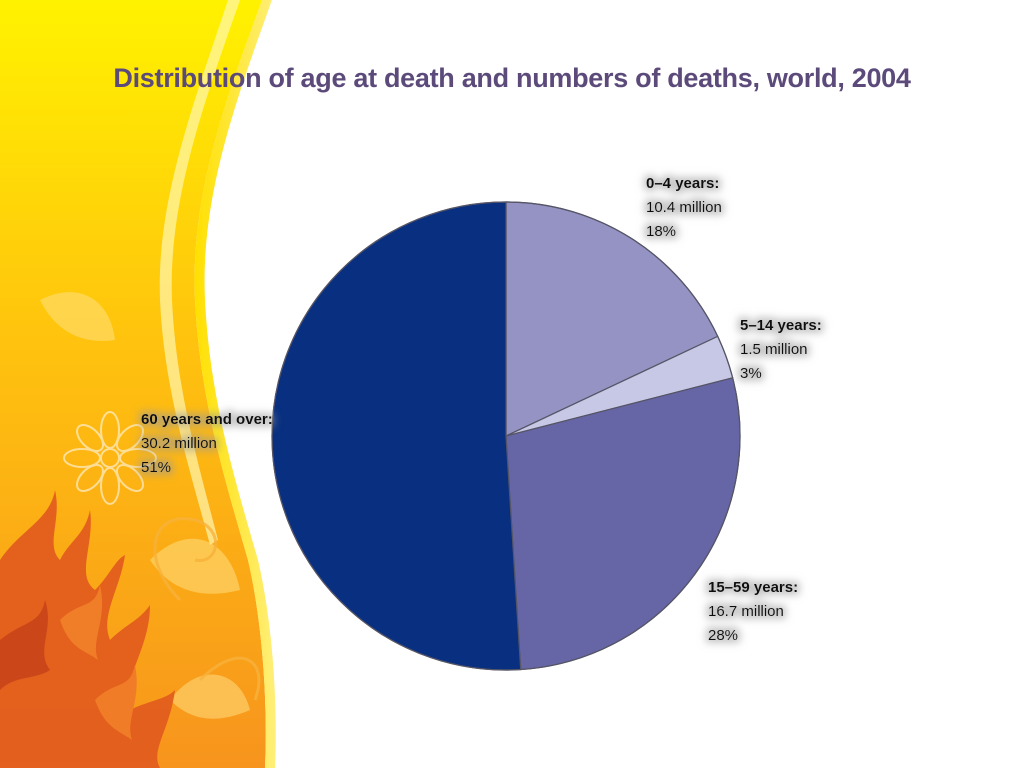  I want to click on slice-value-label: 1.5 million, so click(774, 349).